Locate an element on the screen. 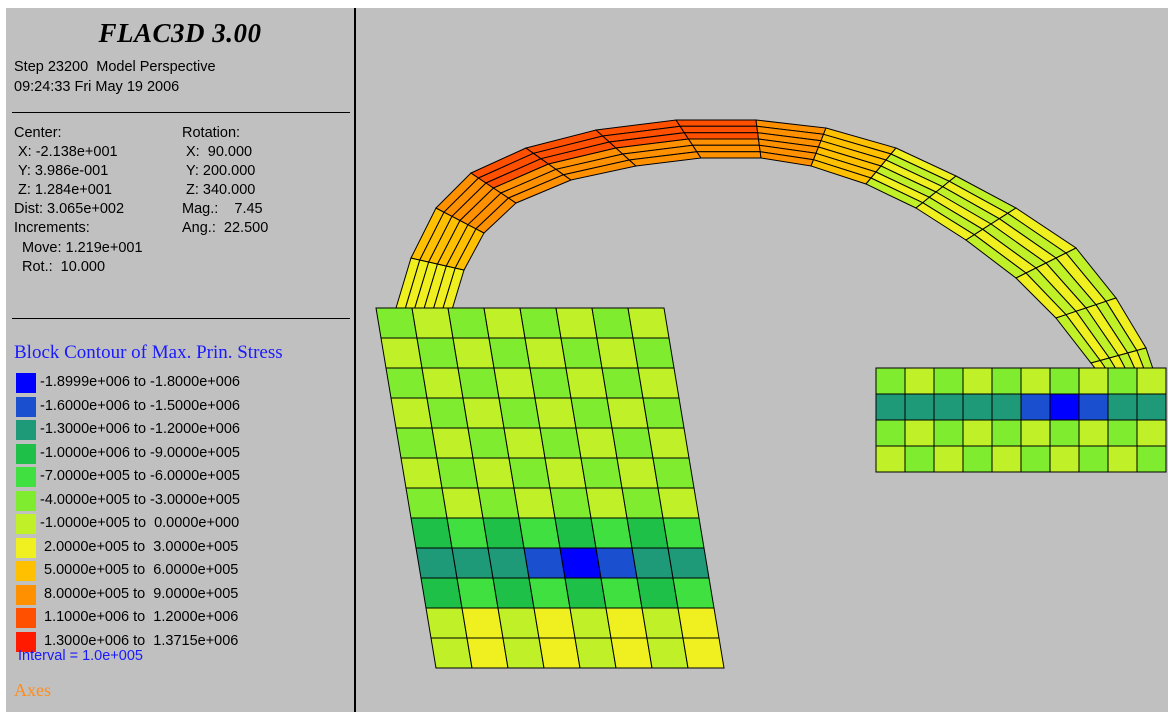  step-info: Step 23200 Model Perspective is located at coordinates (115, 67).